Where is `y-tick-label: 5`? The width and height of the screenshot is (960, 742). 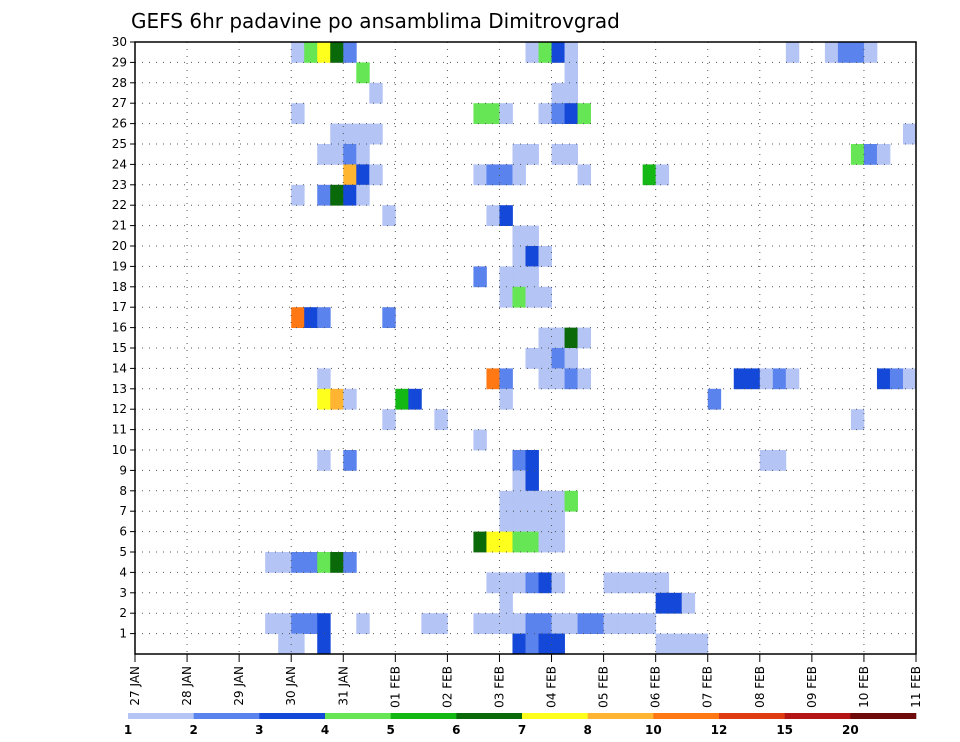 y-tick-label: 5 is located at coordinates (123, 552).